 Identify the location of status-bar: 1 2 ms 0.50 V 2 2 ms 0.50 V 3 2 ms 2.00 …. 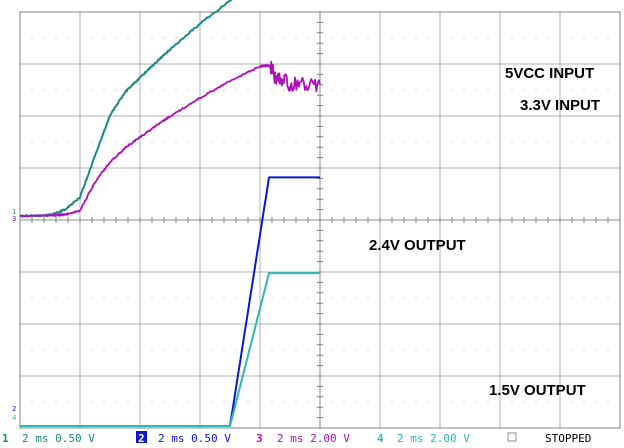
(296, 438).